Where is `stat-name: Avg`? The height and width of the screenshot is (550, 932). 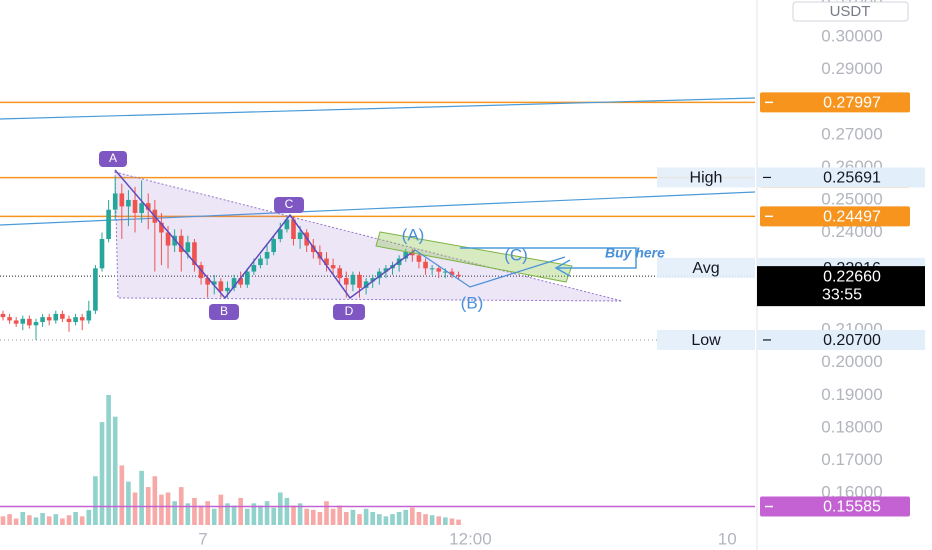 stat-name: Avg is located at coordinates (705, 268).